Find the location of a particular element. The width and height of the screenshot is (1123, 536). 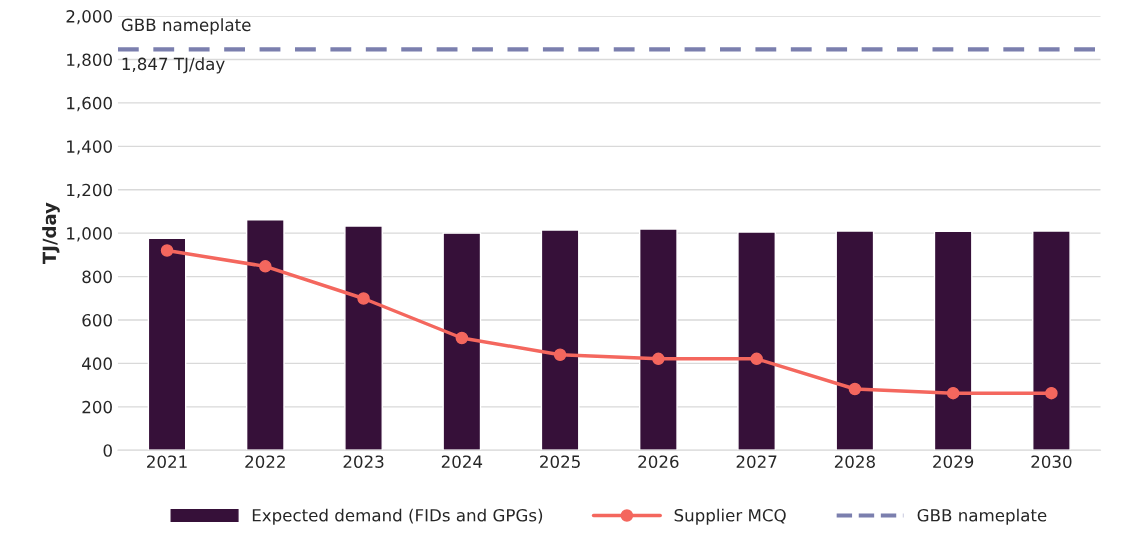

y-tick-label: 2,000 is located at coordinates (89, 17).